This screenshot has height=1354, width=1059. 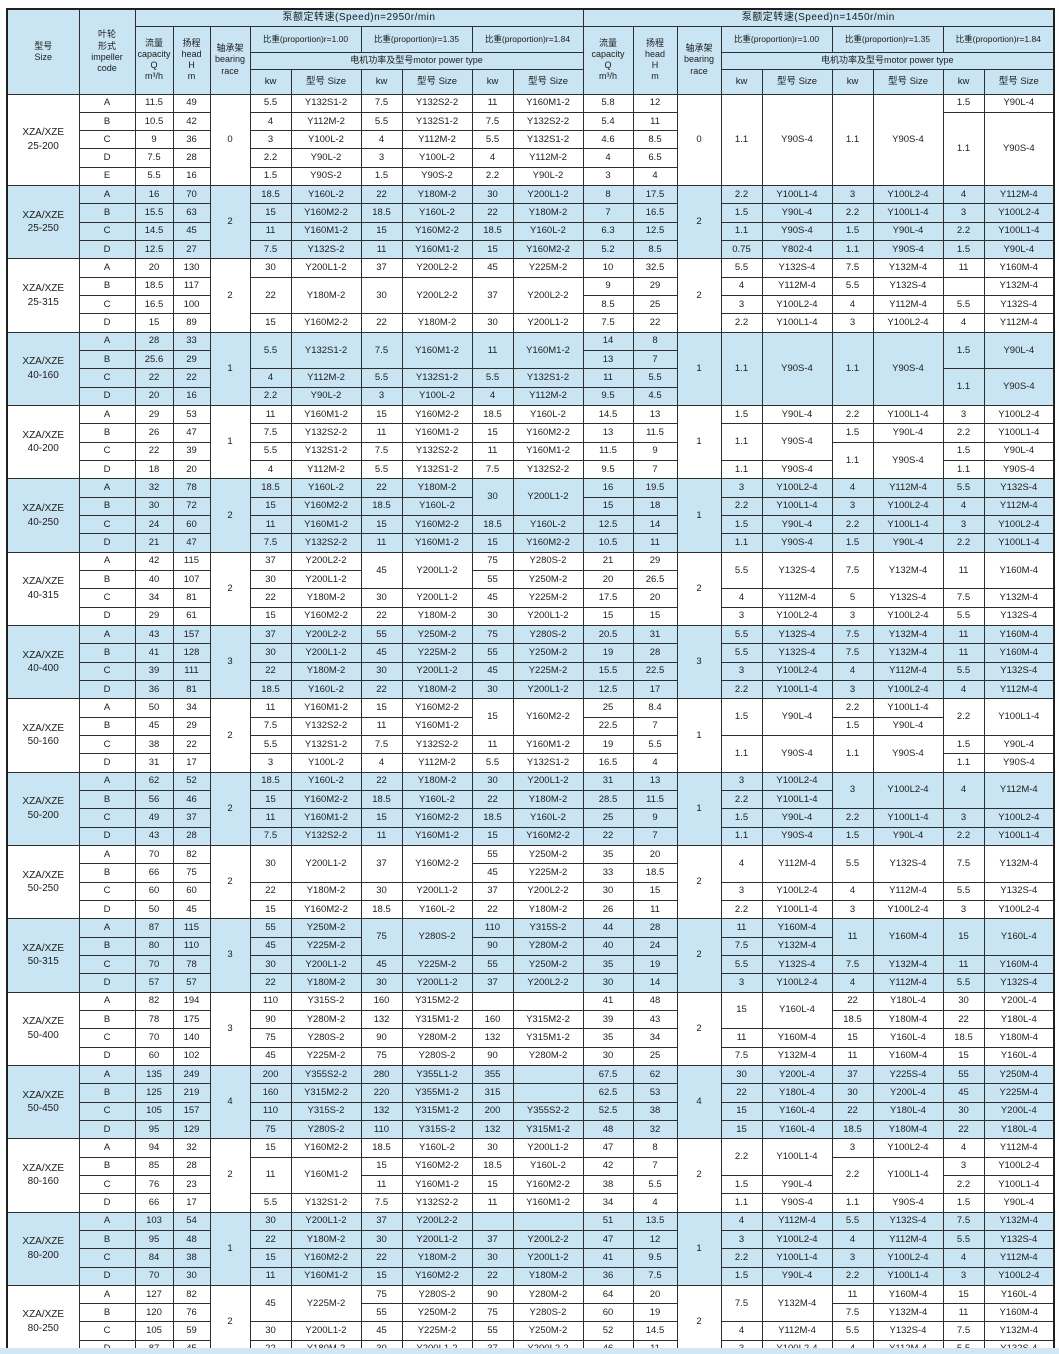 I want to click on pump-model-cell: XZA/XZE 50-315, so click(x=43, y=955).